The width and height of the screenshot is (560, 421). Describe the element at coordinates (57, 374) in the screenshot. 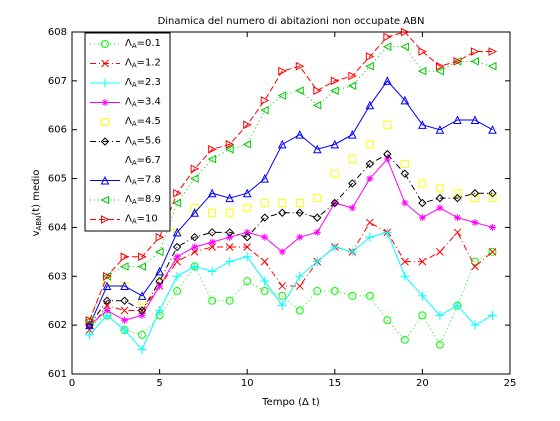

I see `y-tick-label: 601` at that location.